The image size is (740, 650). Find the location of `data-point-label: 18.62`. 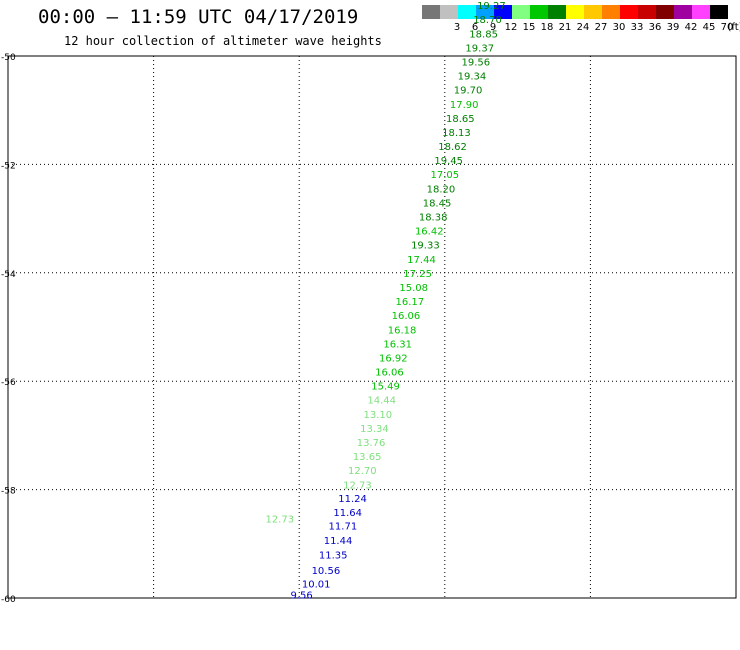

data-point-label: 18.62 is located at coordinates (452, 147).